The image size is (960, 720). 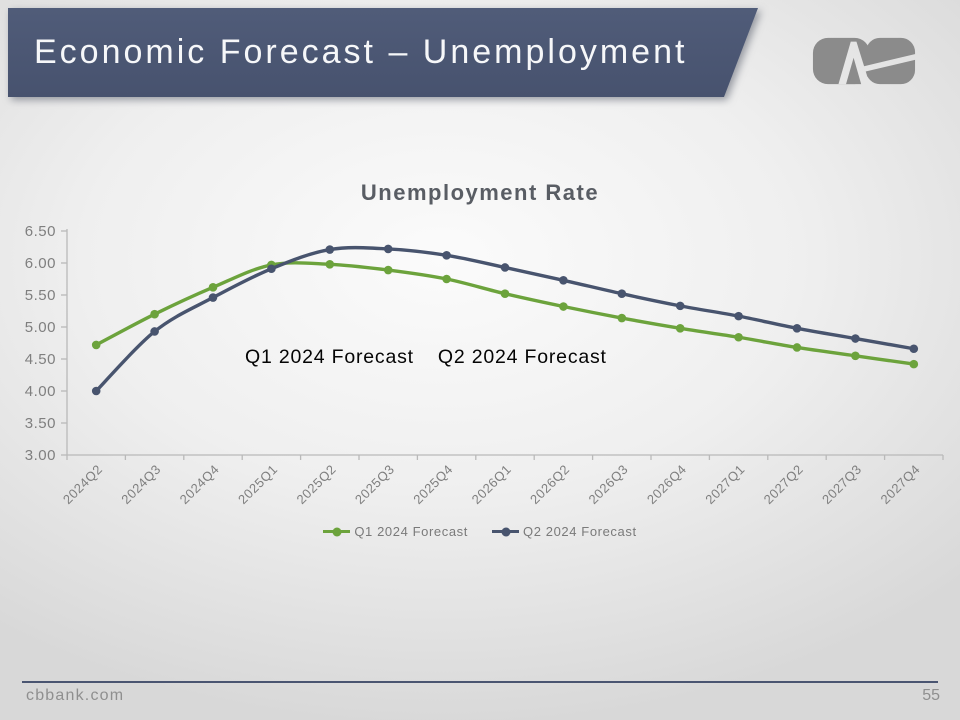 What do you see at coordinates (40, 231) in the screenshot?
I see `y-tick-label: 6.50` at bounding box center [40, 231].